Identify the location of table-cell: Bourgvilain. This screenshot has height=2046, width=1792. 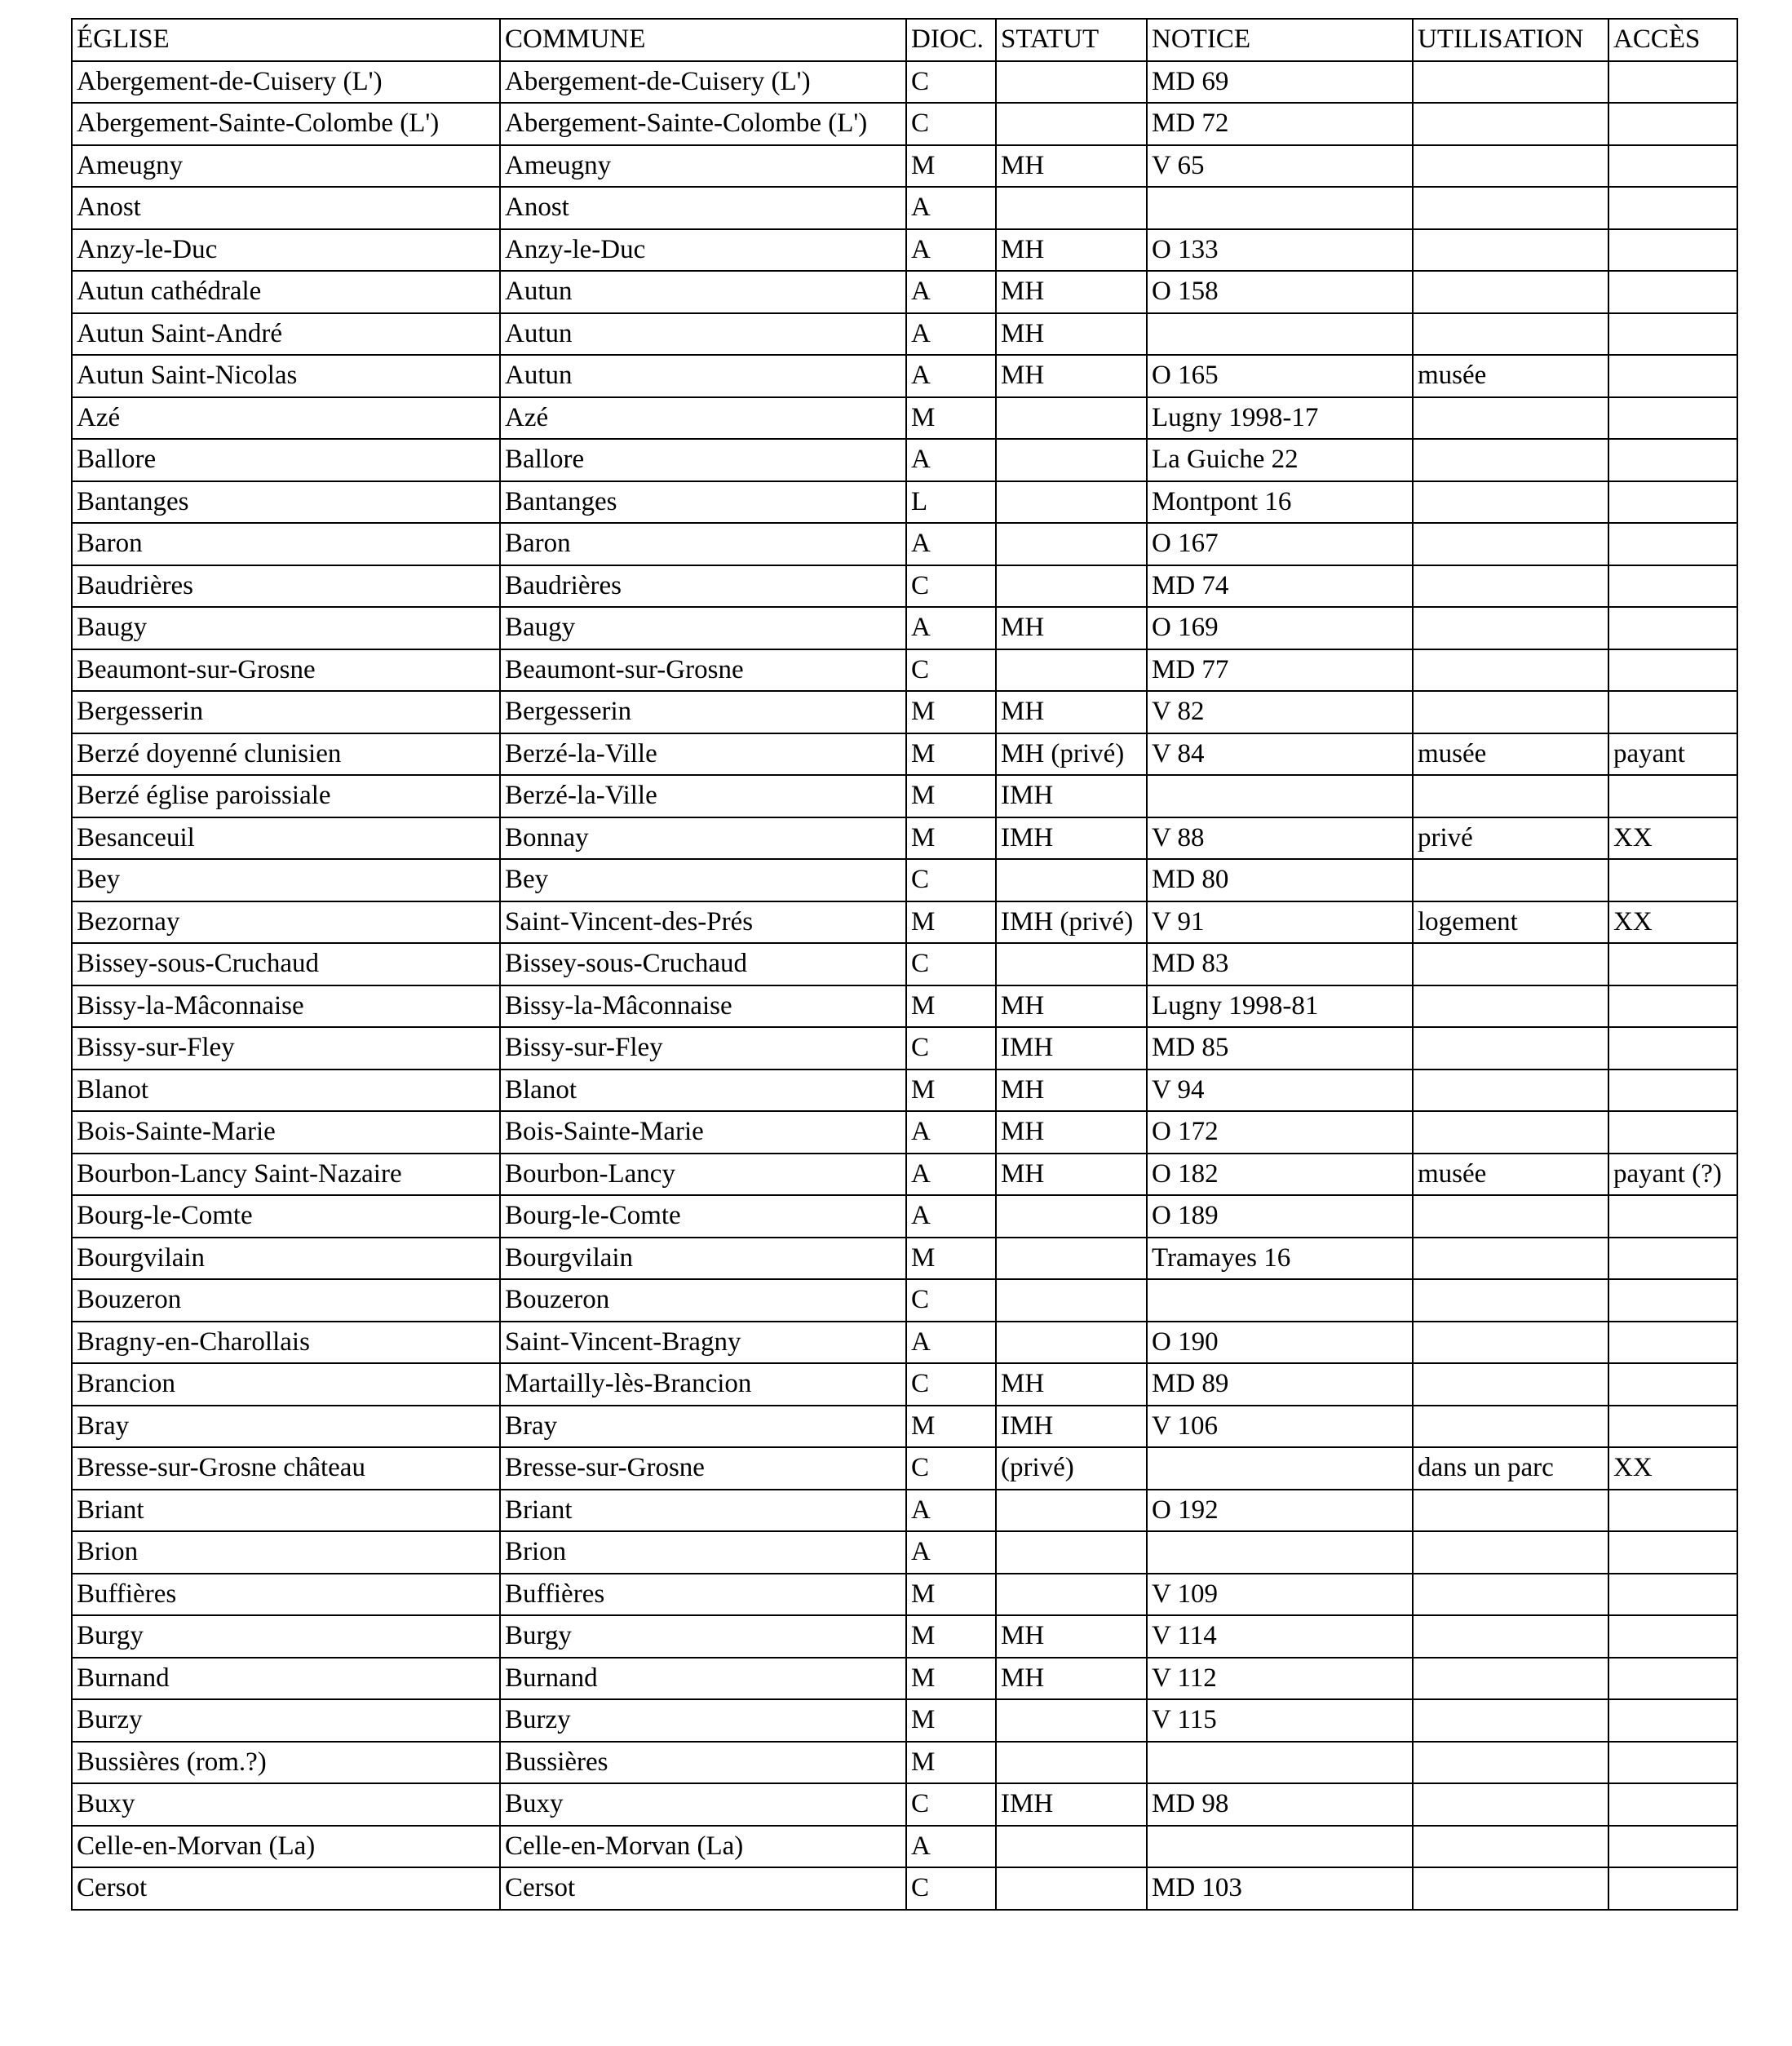
(286, 1258).